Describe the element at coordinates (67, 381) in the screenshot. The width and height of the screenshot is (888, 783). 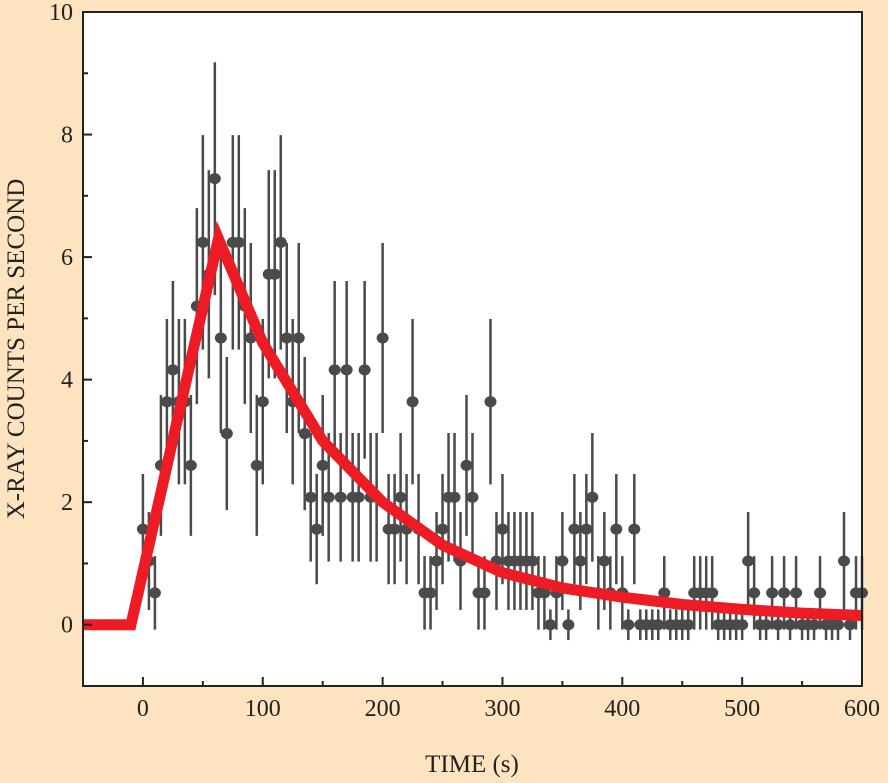
I see `y-tick-label: 4` at that location.